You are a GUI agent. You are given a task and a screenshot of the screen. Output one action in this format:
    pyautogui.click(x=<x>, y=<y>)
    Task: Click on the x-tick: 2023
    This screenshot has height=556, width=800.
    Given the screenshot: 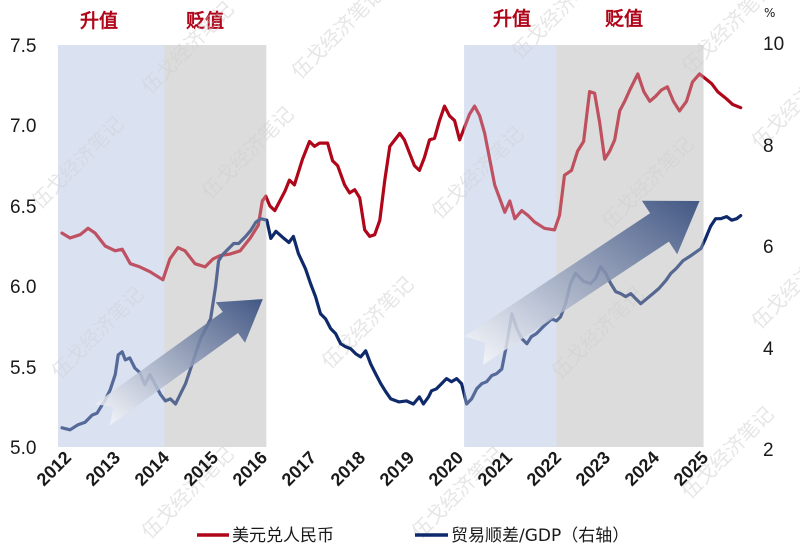 What is the action you would take?
    pyautogui.click(x=593, y=468)
    